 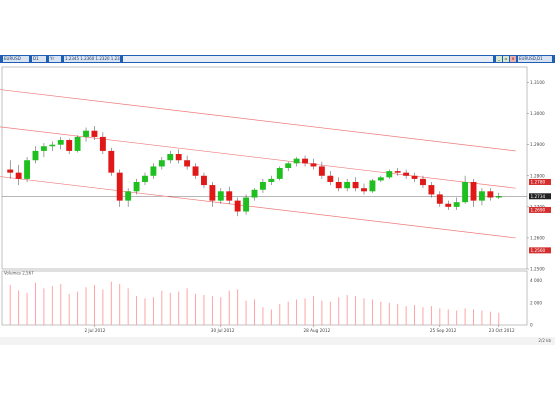 What do you see at coordinates (540, 196) in the screenshot?
I see `price-tag` at bounding box center [540, 196].